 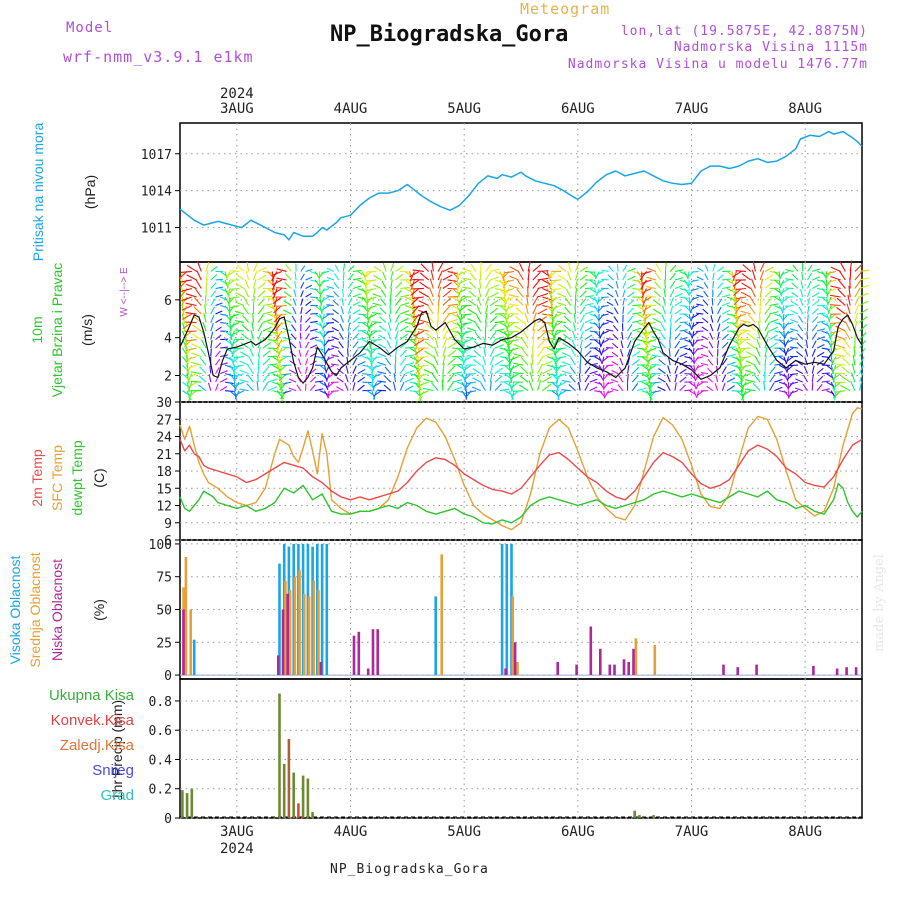 I want to click on chart-title: NP_Biogradska_Gora, so click(x=449, y=34).